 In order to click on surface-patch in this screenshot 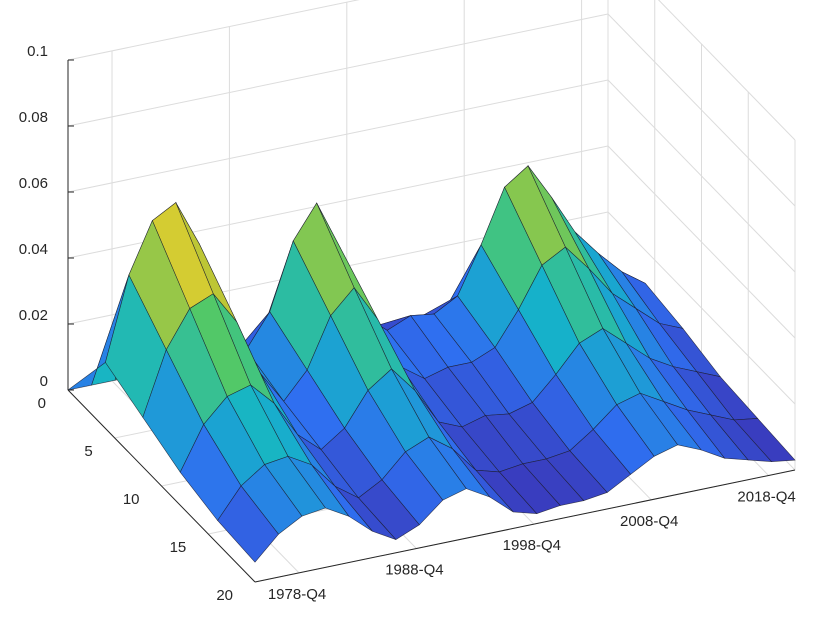, I will do `click(248, 524)`.